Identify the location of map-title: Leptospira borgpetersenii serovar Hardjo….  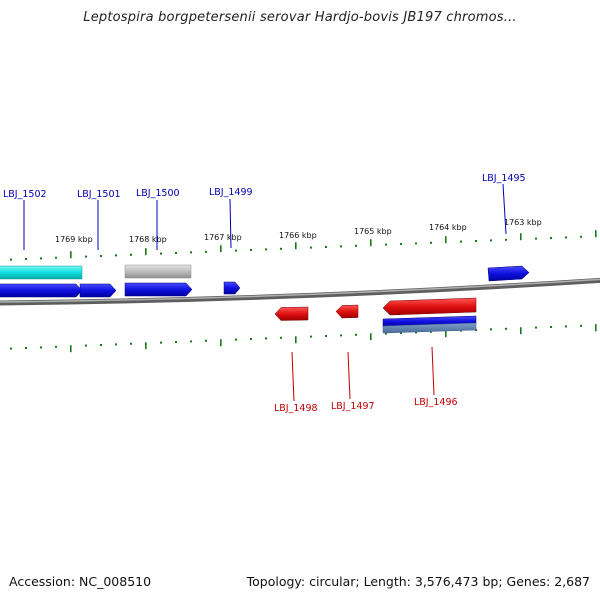
(300, 17).